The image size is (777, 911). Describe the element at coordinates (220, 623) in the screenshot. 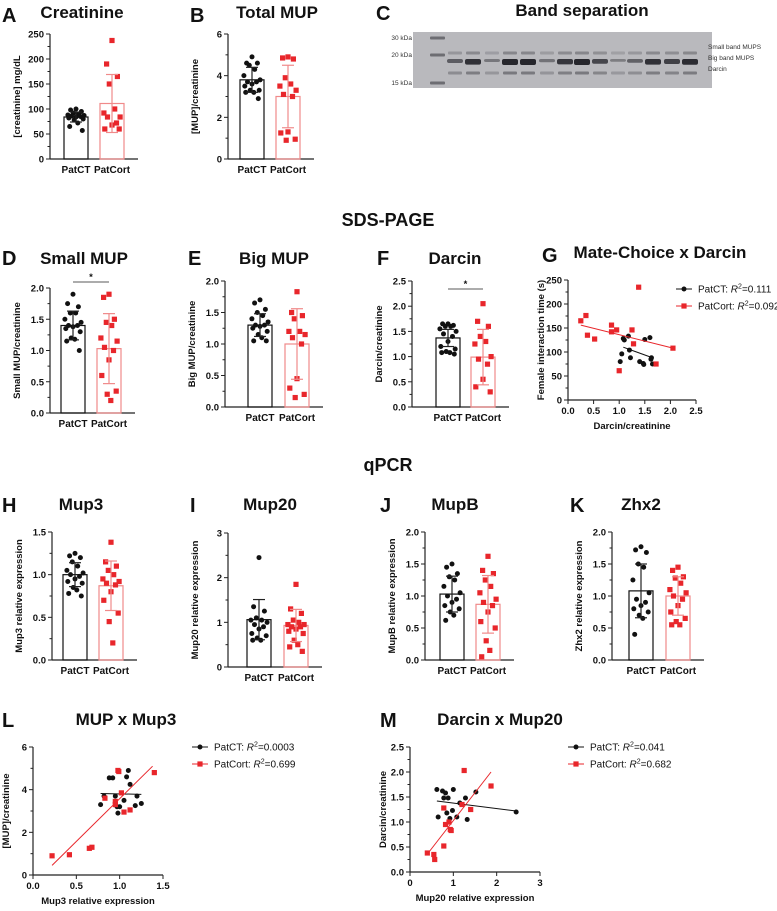

I see `y-tick-label: 1` at that location.